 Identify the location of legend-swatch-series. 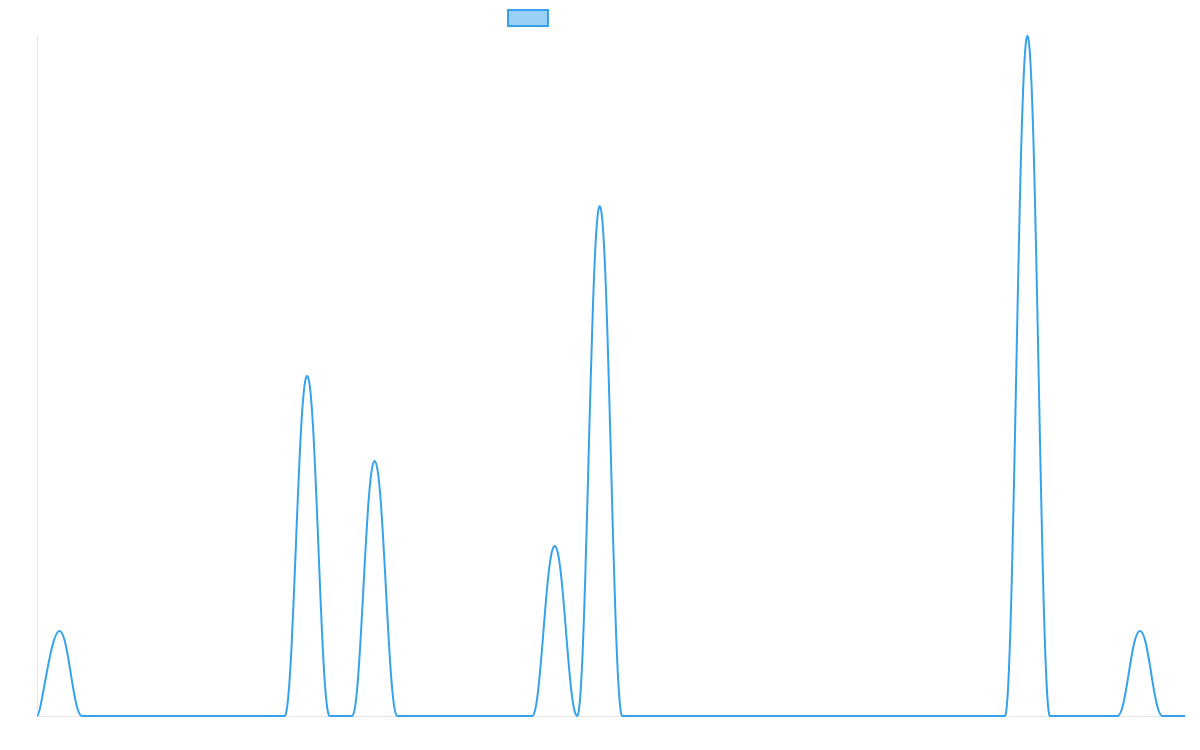
(528, 18).